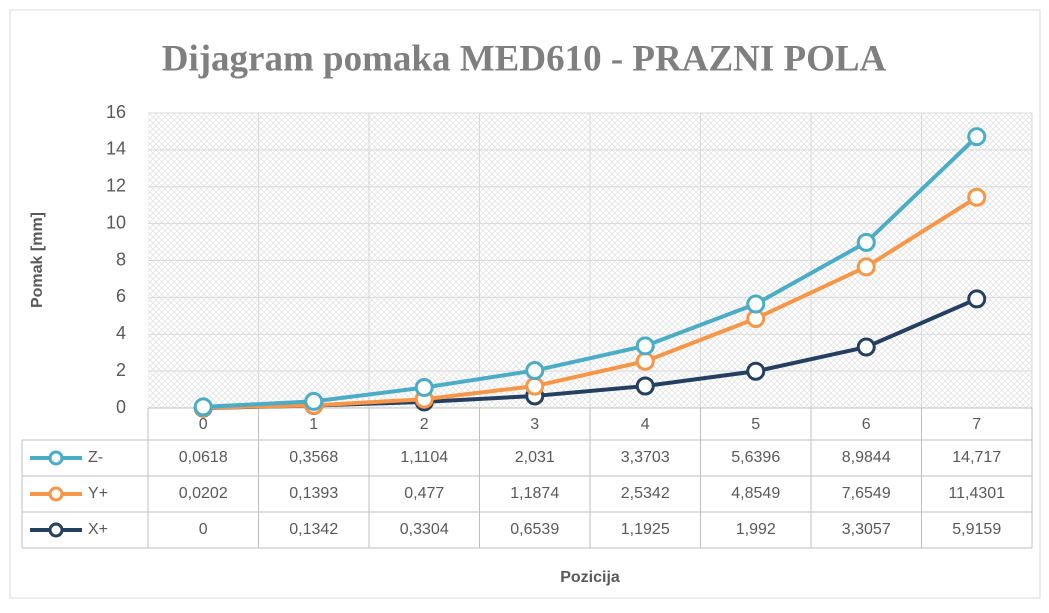 The height and width of the screenshot is (613, 1049). What do you see at coordinates (121, 333) in the screenshot?
I see `y-tick-label: 4` at bounding box center [121, 333].